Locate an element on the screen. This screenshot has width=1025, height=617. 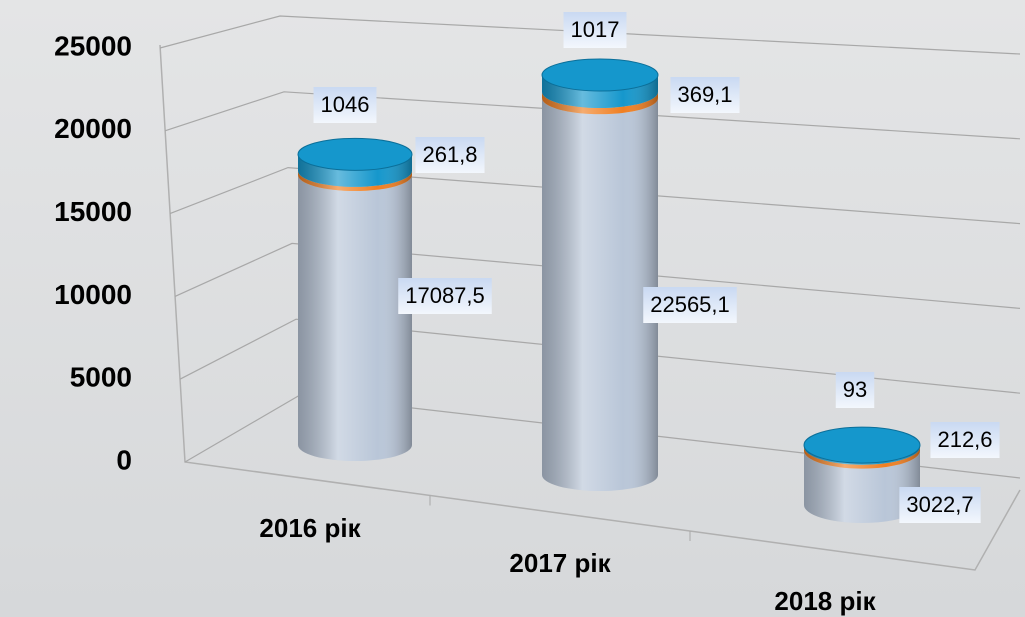
data-label: 17087,5 is located at coordinates (445, 295).